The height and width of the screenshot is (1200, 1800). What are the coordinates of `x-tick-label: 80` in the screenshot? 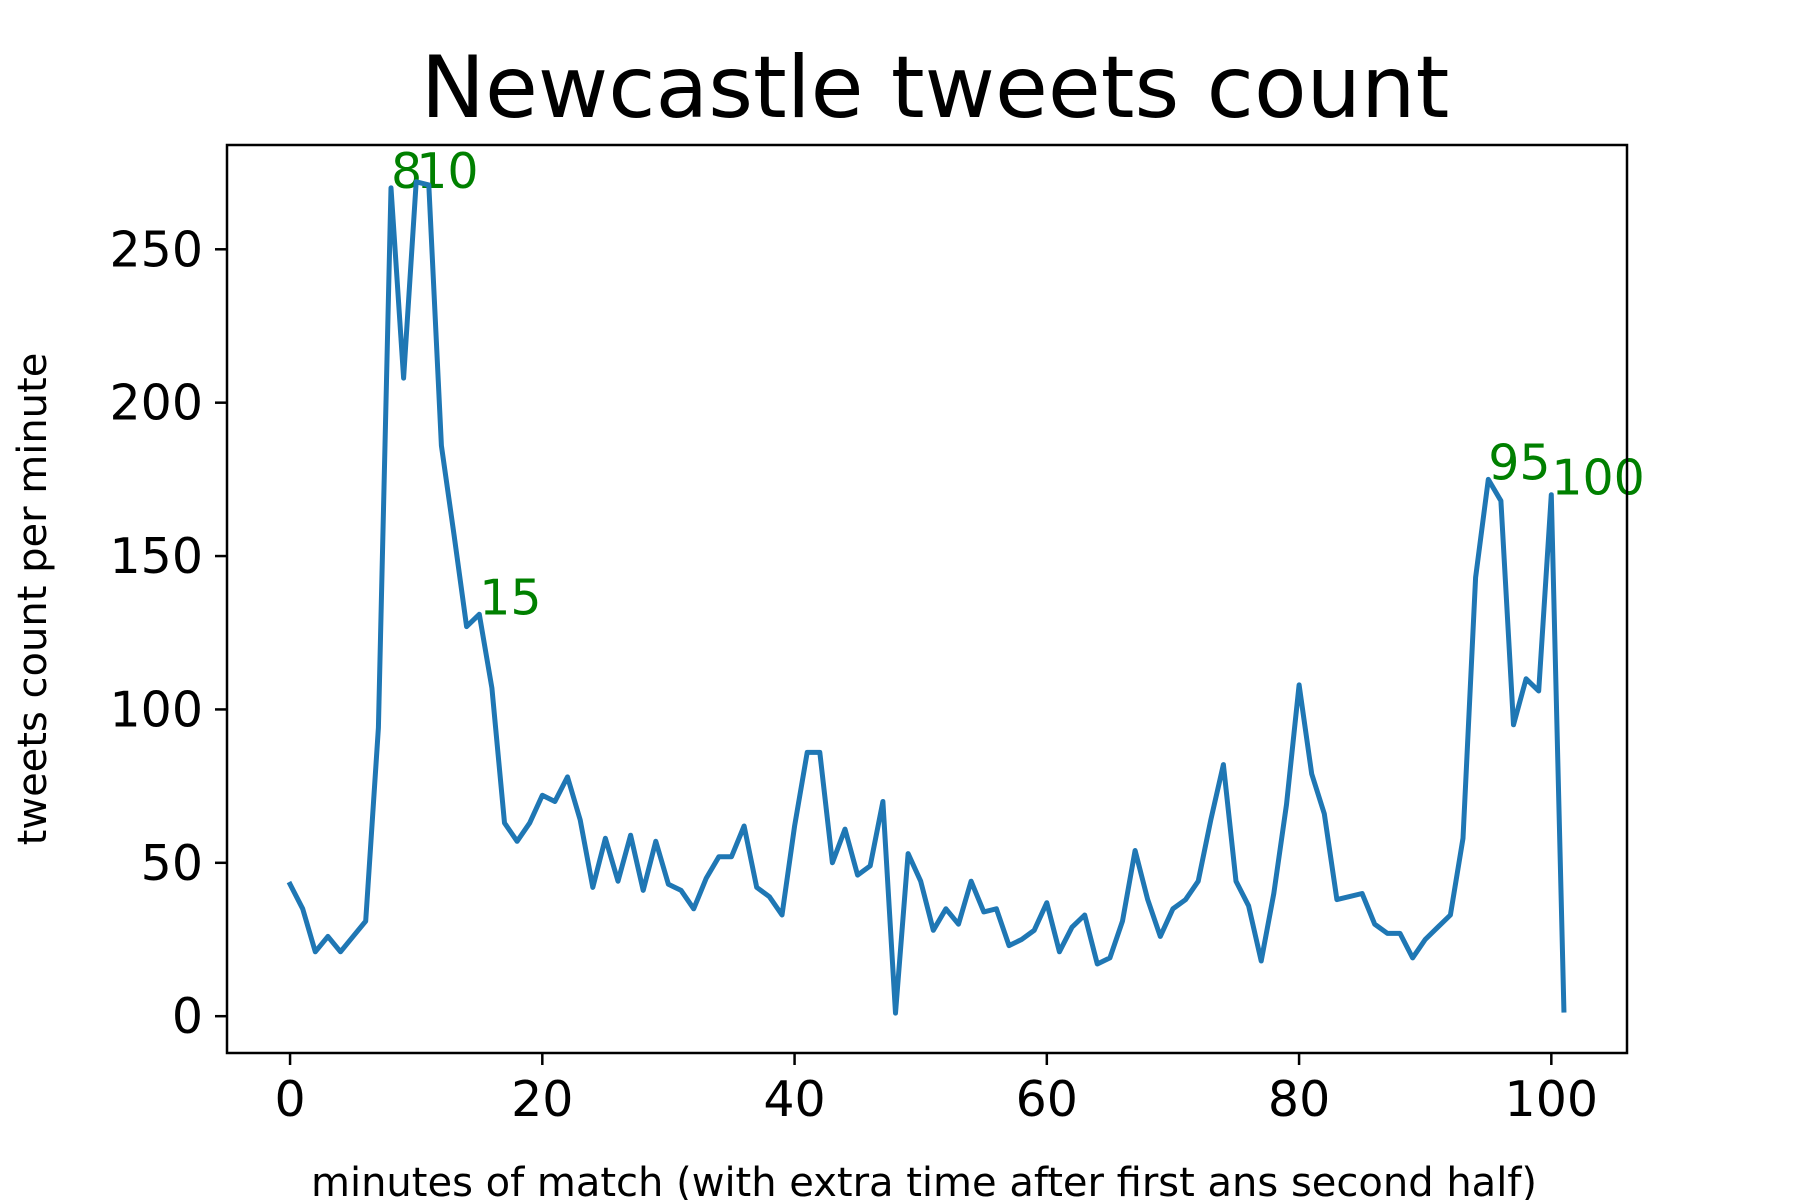 It's located at (1299, 1099).